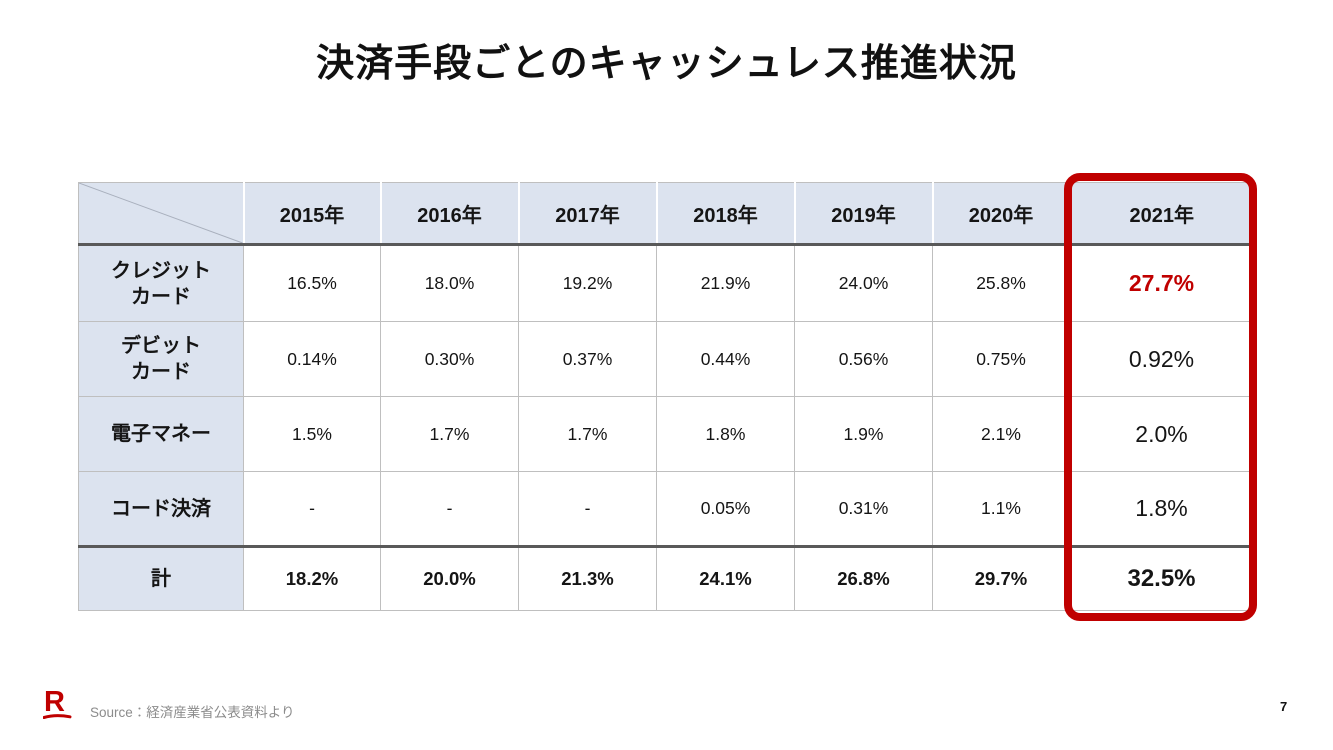 This screenshot has width=1333, height=750. I want to click on table-cell-highlighted: 32.5%, so click(1161, 578).